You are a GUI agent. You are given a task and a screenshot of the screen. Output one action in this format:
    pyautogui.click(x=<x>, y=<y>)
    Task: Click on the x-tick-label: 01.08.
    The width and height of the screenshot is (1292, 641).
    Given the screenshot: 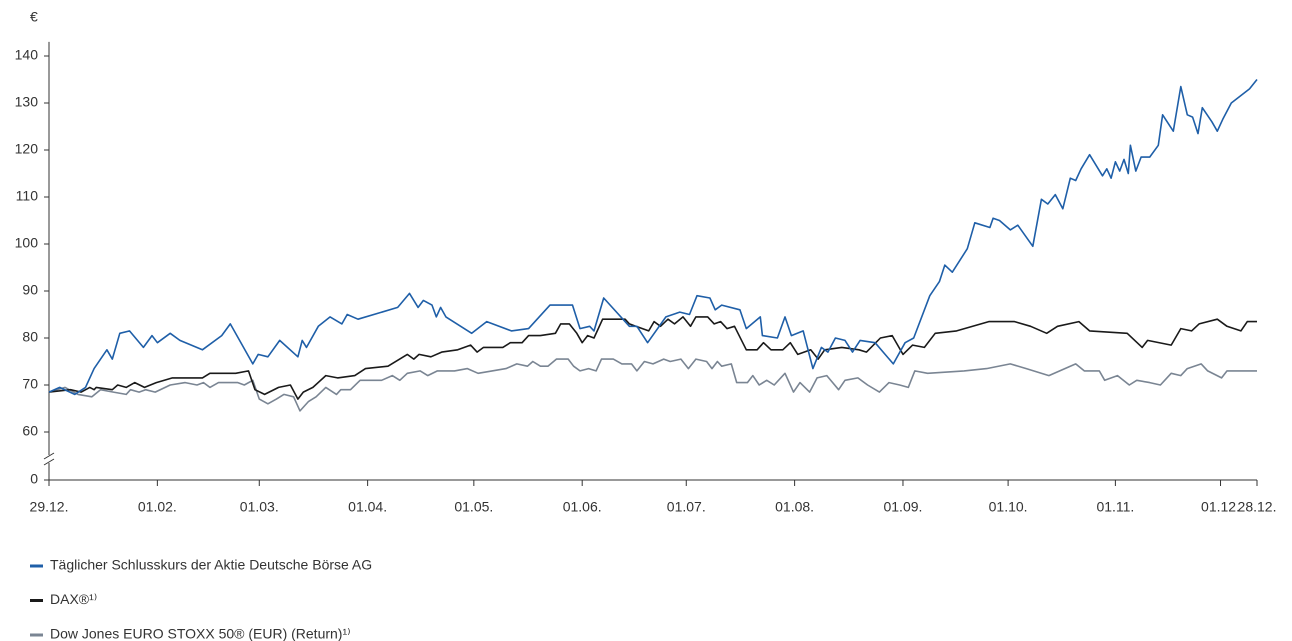 What is the action you would take?
    pyautogui.click(x=794, y=507)
    